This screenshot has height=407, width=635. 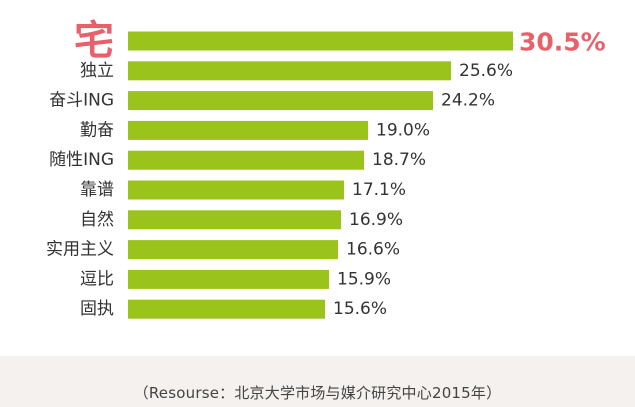 I want to click on value-label-1: 25.6%, so click(x=486, y=71).